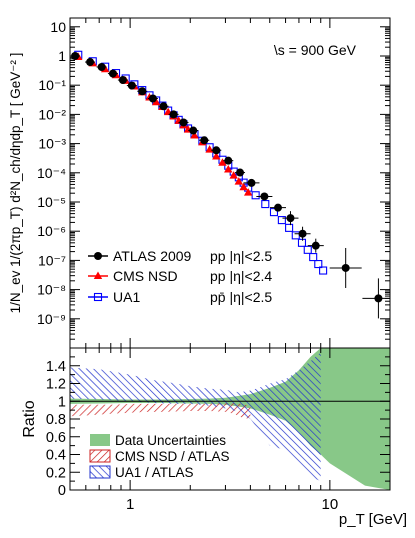 The height and width of the screenshot is (538, 415). Describe the element at coordinates (62, 402) in the screenshot. I see `ratio-y-tick-label: 1` at that location.